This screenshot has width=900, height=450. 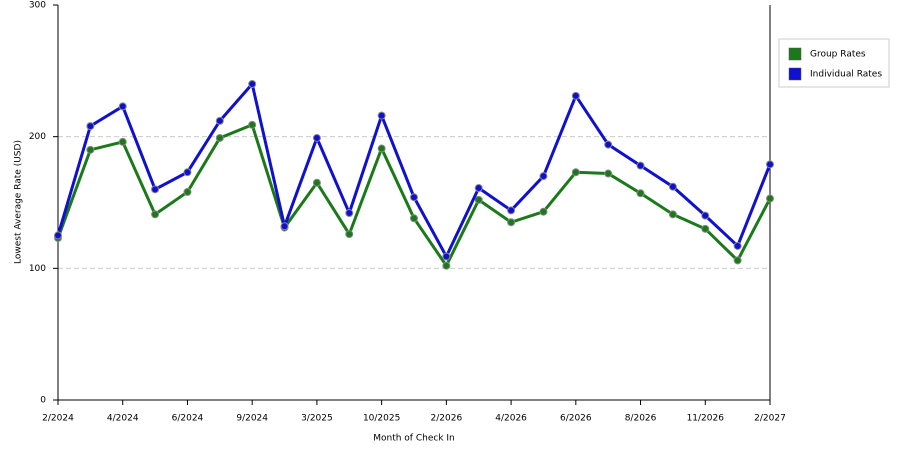 I want to click on y-axis-label: Lowest Average Rate (USD), so click(x=19, y=202).